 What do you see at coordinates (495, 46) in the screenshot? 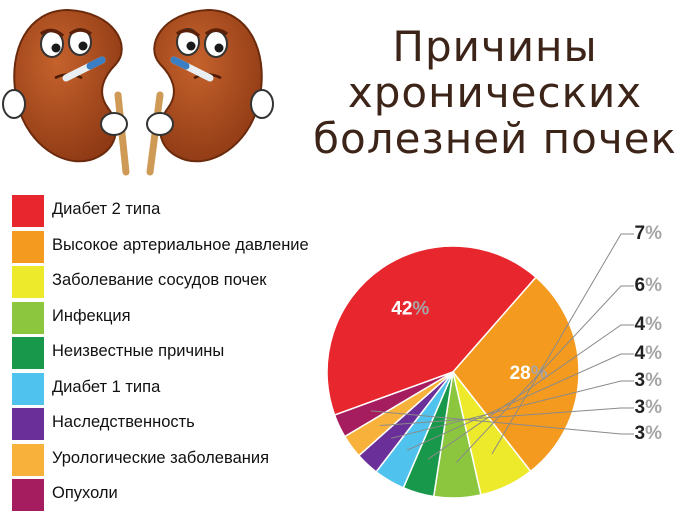
I see `title-line-1: Причины` at bounding box center [495, 46].